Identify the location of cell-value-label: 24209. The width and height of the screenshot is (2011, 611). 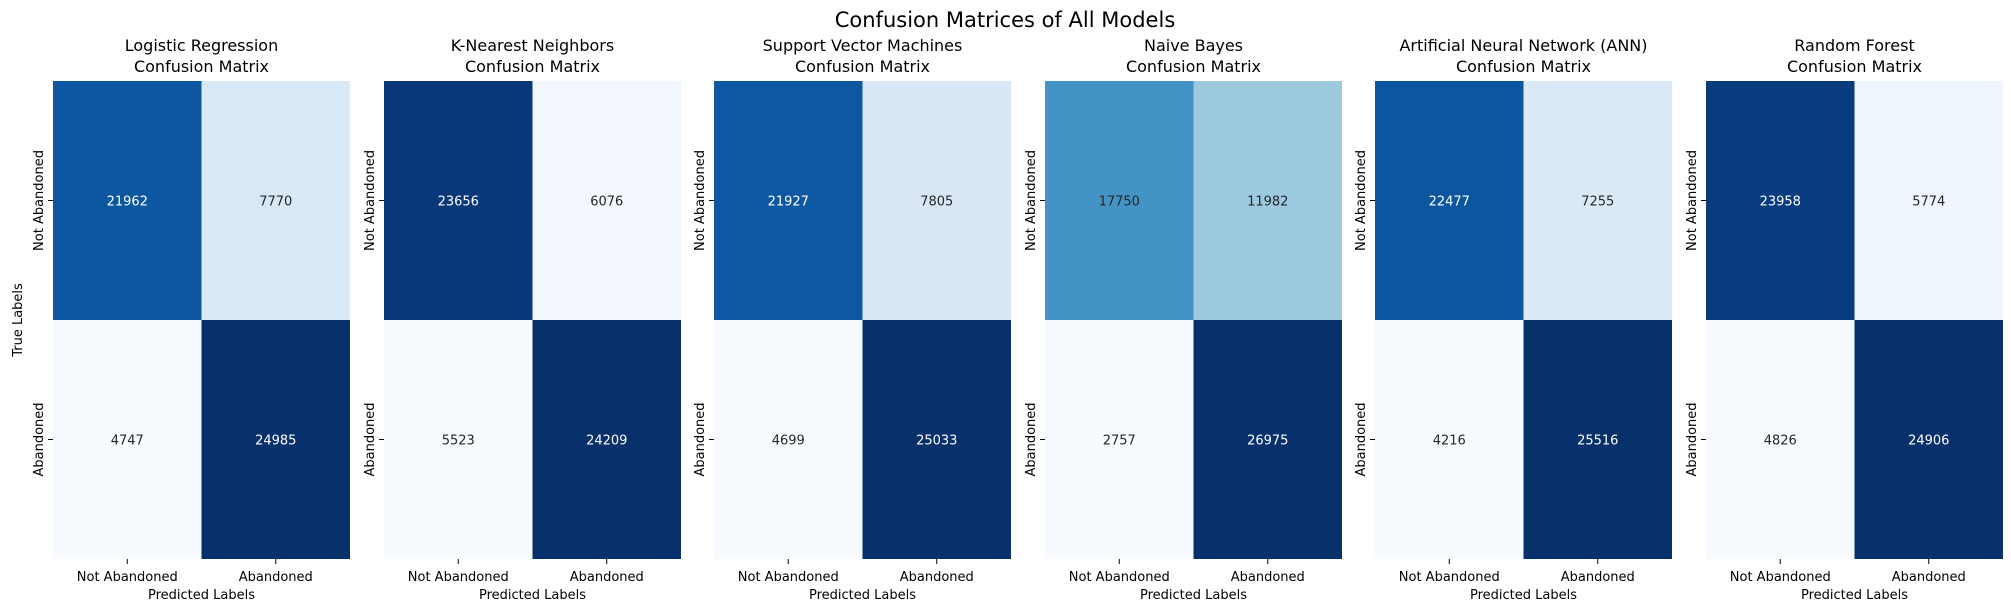
(606, 441).